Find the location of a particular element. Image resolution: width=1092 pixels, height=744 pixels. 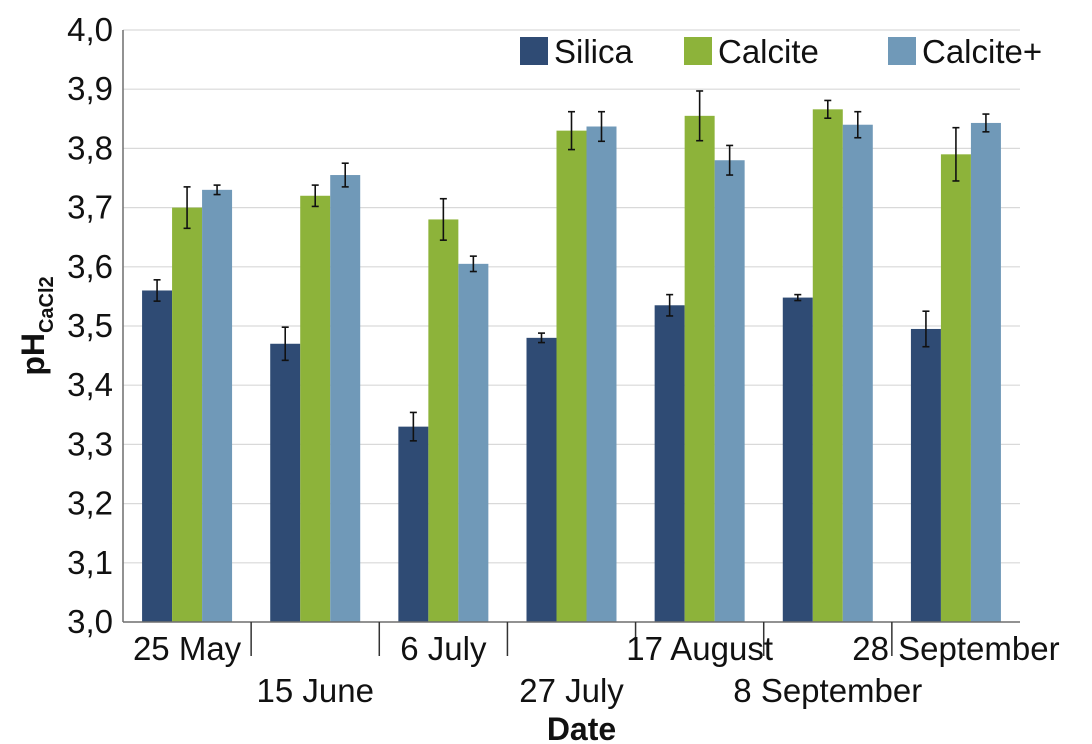

y-axis-title-subscript: CaCl2 is located at coordinates (47, 304).